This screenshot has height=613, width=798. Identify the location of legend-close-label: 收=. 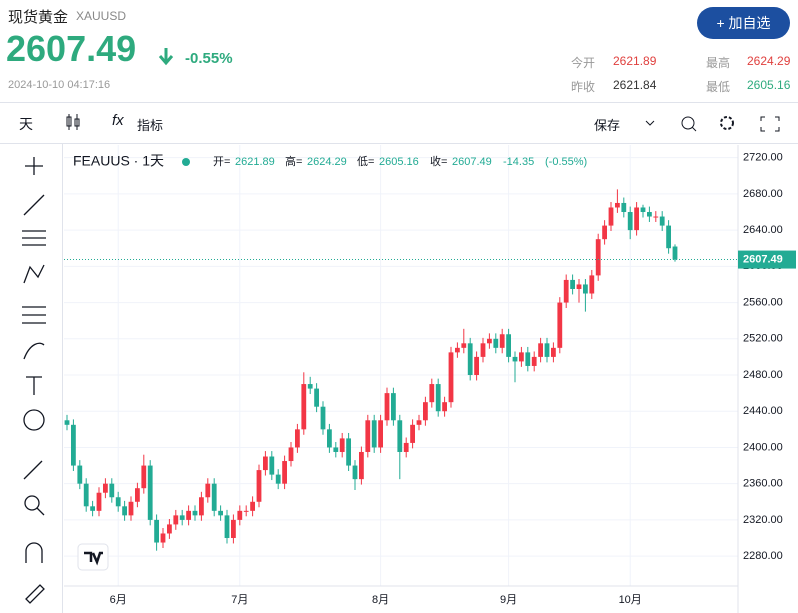
(438, 161).